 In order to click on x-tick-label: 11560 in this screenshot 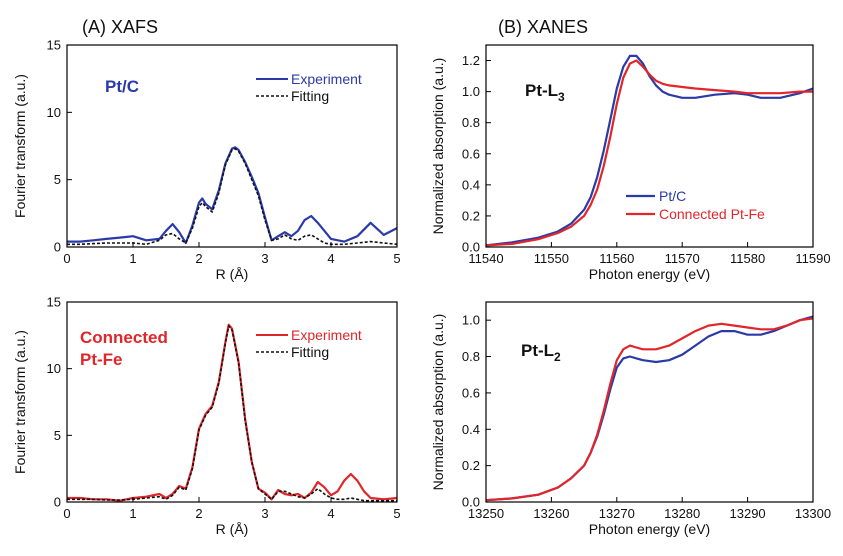, I will do `click(616, 258)`.